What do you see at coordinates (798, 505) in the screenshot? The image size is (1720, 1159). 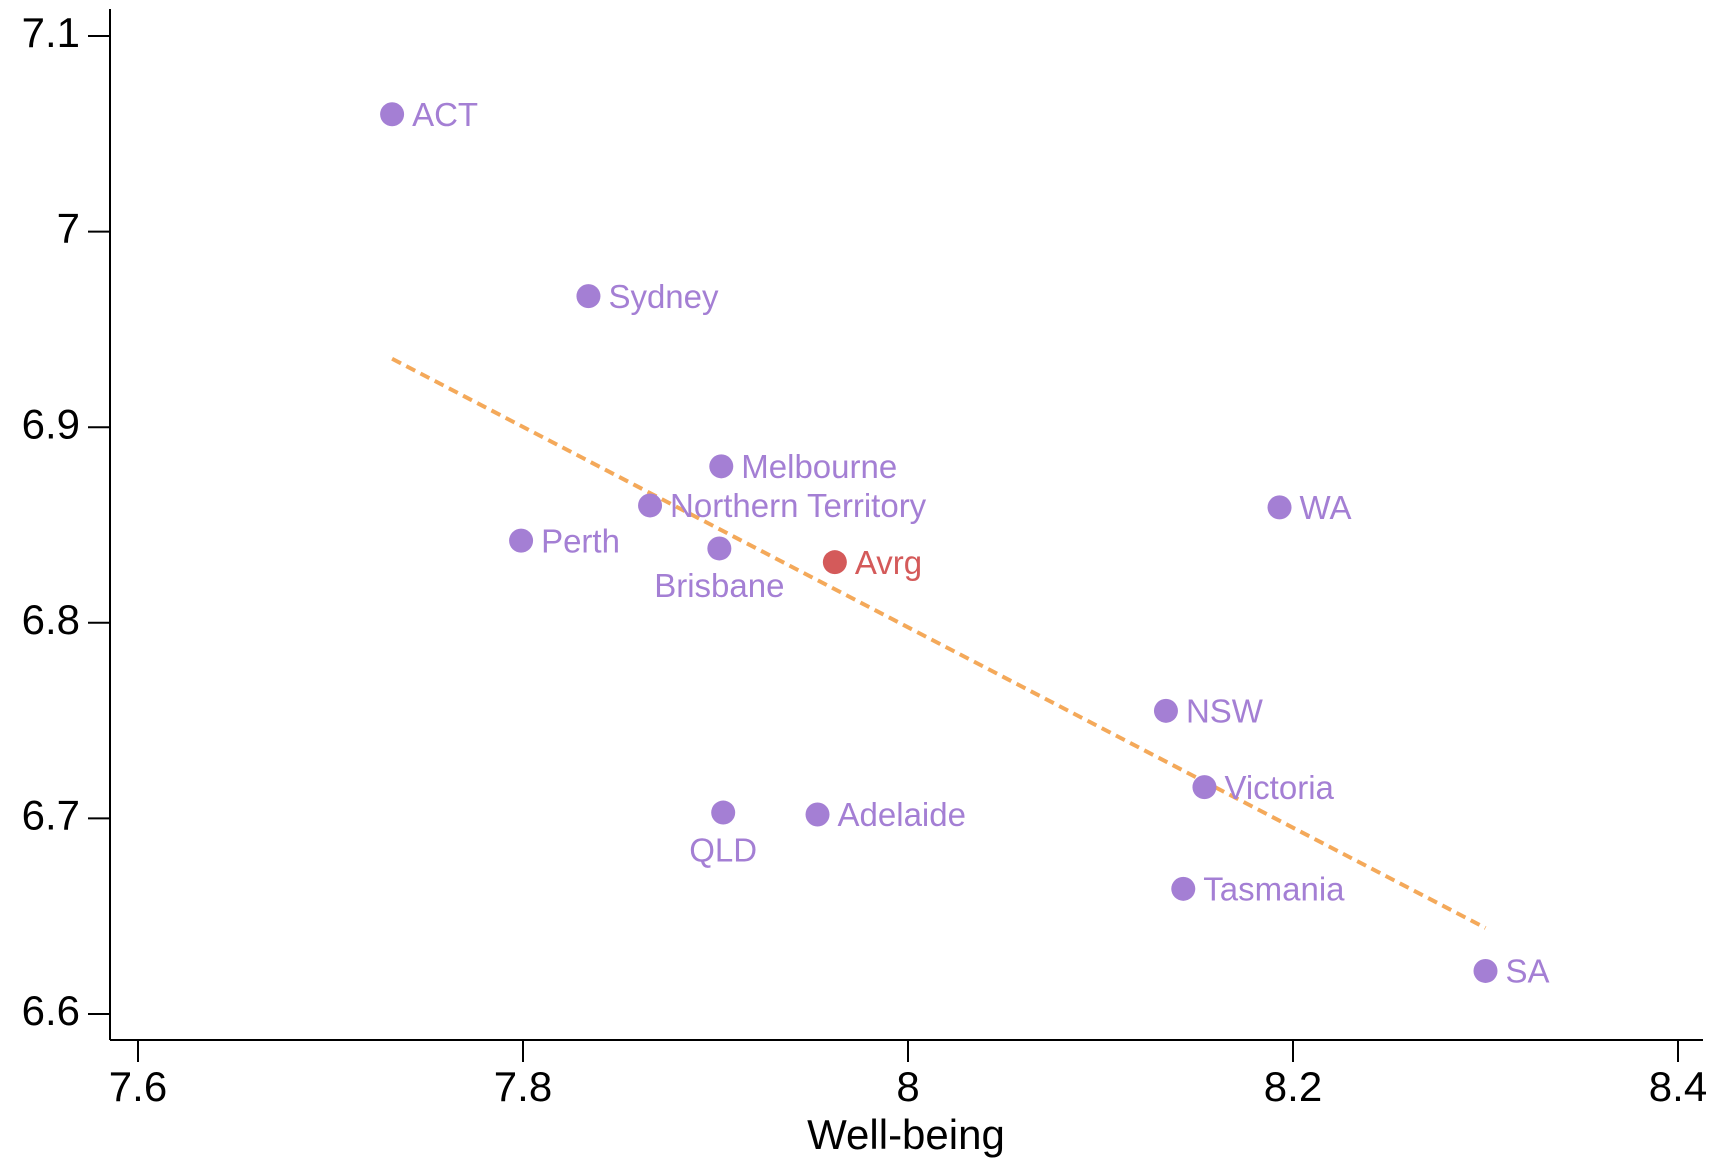 I see `point-label: Northern Territory` at bounding box center [798, 505].